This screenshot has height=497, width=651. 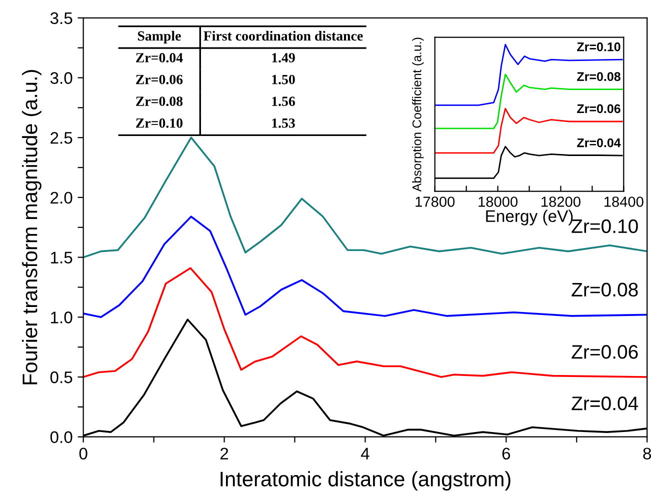 I want to click on y-tick-label: 1.5, so click(x=61, y=258).